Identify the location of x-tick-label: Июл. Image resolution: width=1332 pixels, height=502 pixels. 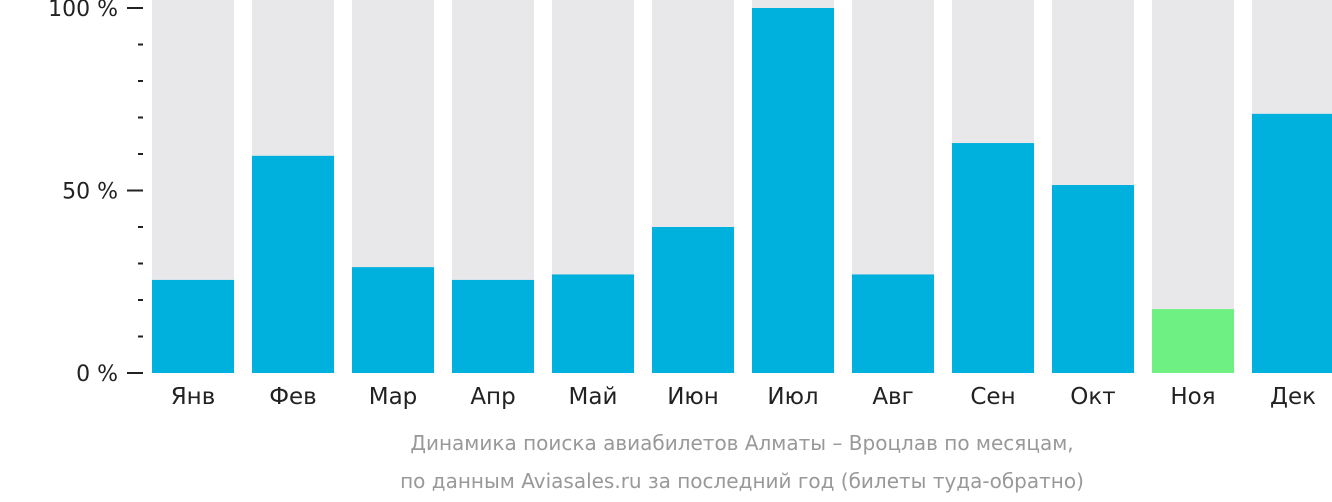
(792, 397).